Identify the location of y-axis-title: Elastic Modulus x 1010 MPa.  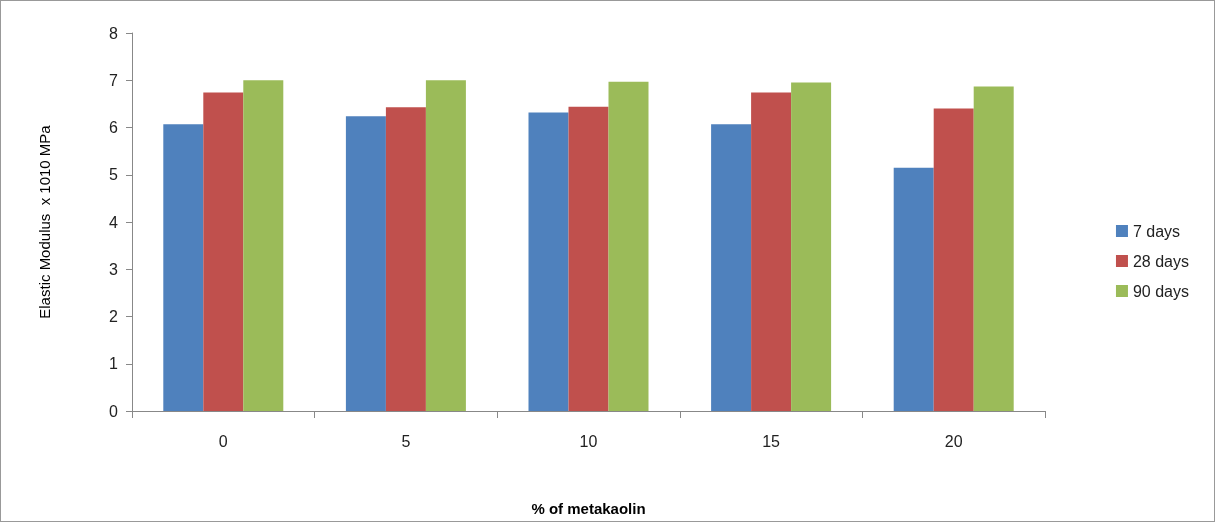
(44, 221).